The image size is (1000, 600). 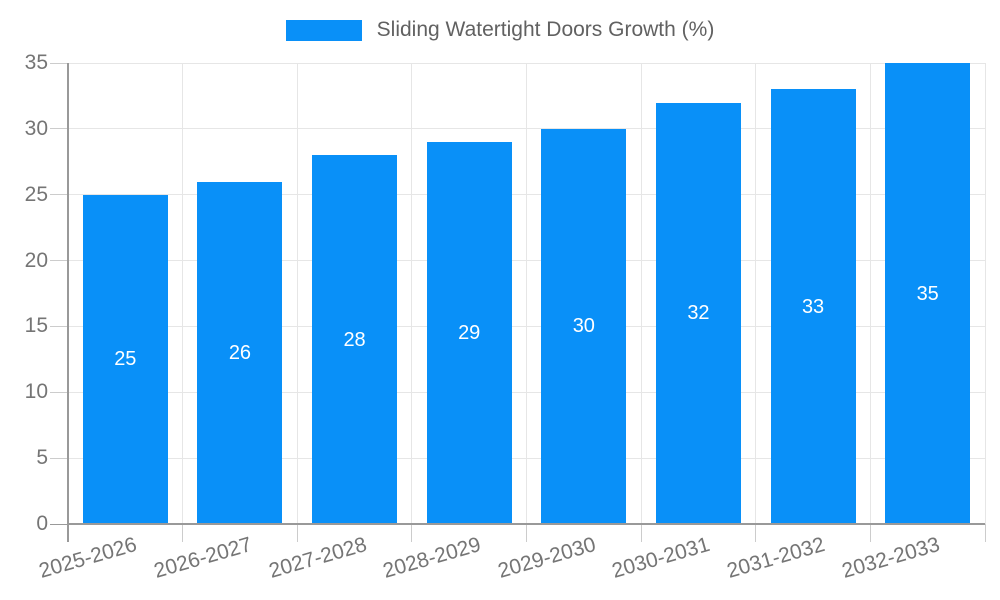 I want to click on legend-label: Sliding Watertight Doors Growth (%), so click(x=545, y=29).